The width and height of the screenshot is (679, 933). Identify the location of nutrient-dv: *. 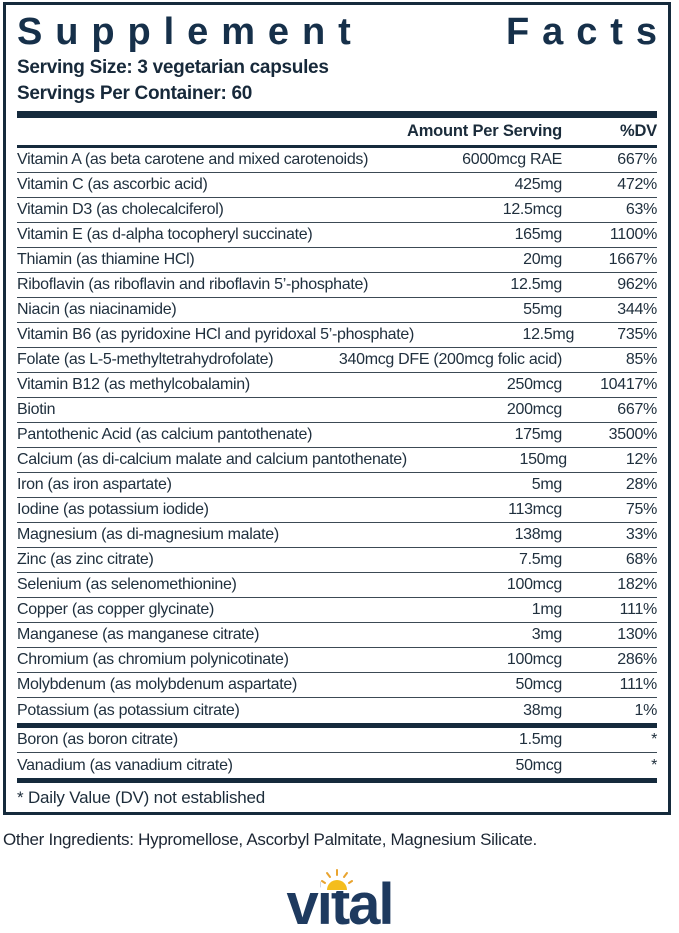
(654, 765).